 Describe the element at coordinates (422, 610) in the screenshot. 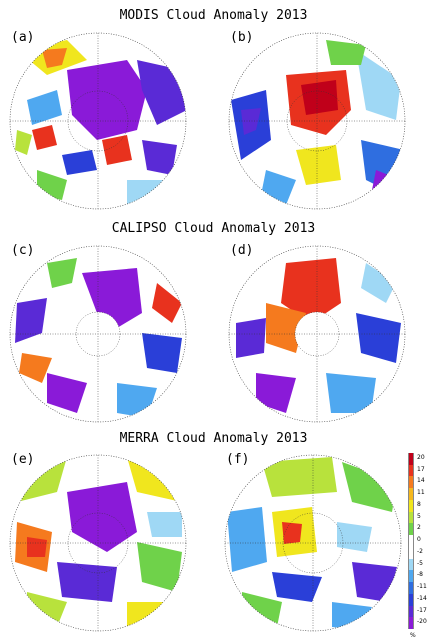

I see `colorbar-tick-label: -17` at that location.